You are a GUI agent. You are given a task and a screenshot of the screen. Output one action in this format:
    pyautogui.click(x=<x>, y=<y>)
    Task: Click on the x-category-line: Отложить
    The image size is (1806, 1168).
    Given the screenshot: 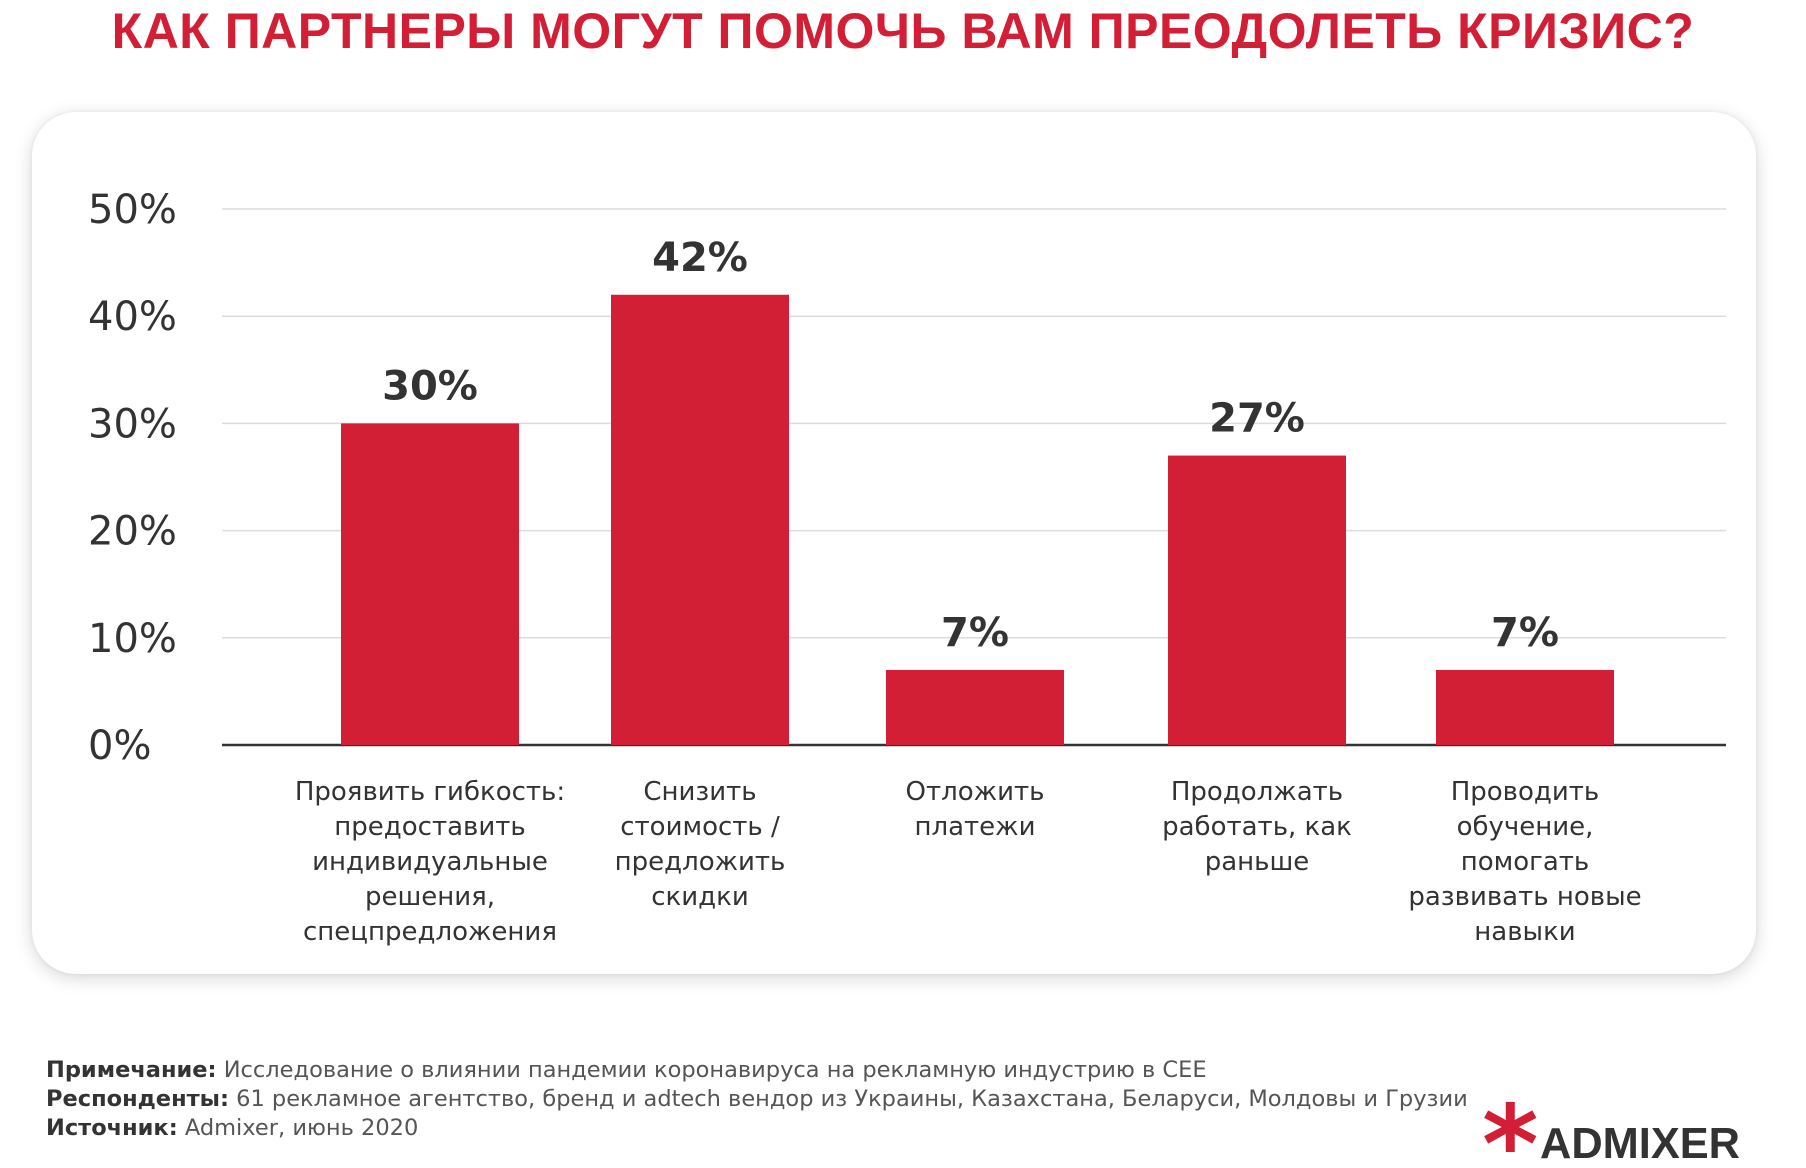 What is the action you would take?
    pyautogui.click(x=975, y=792)
    